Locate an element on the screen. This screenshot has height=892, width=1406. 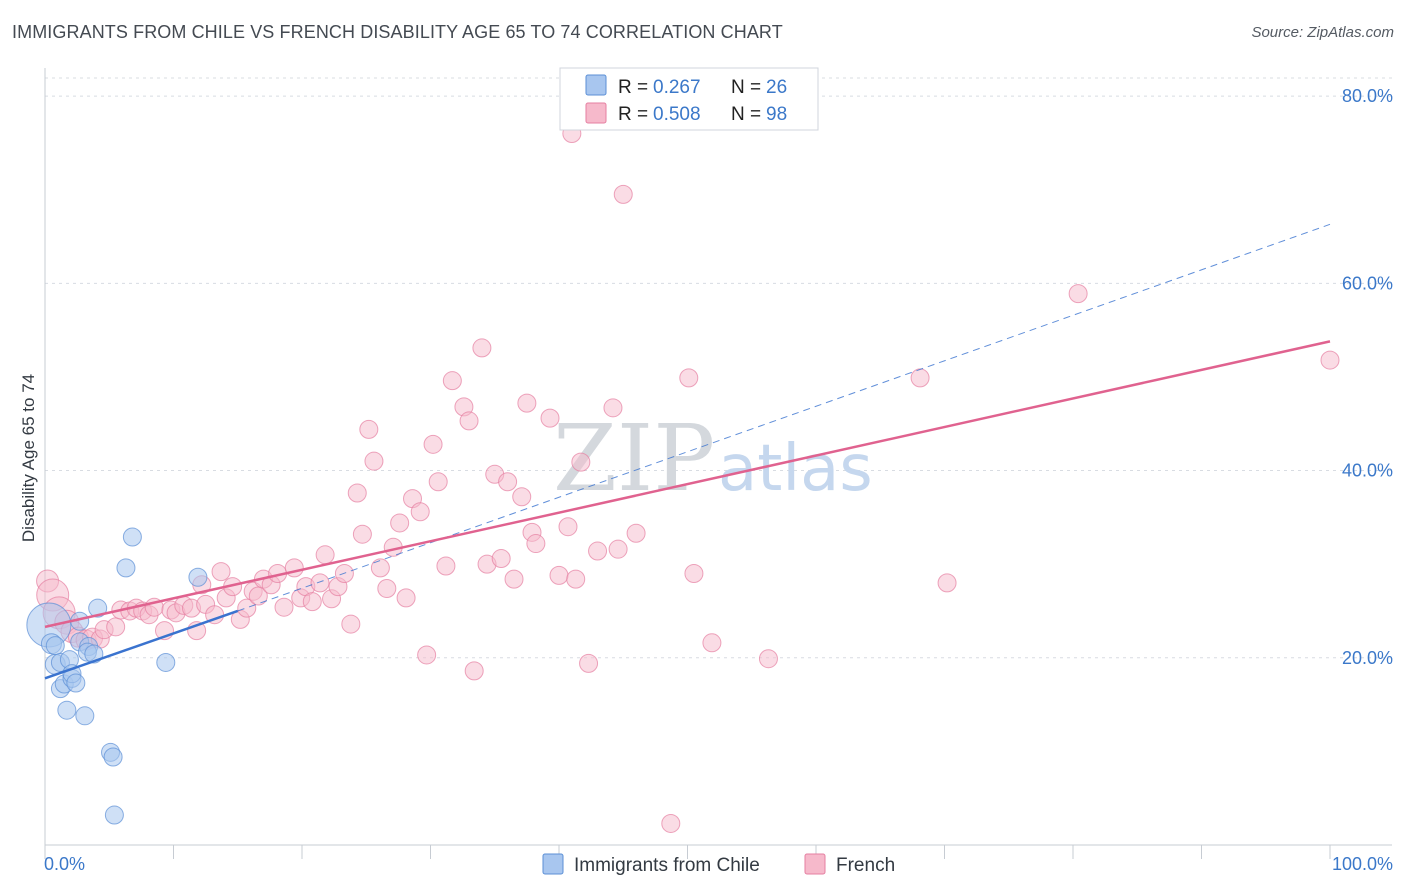
legend-n-value-french: 98 is located at coordinates (776, 114).